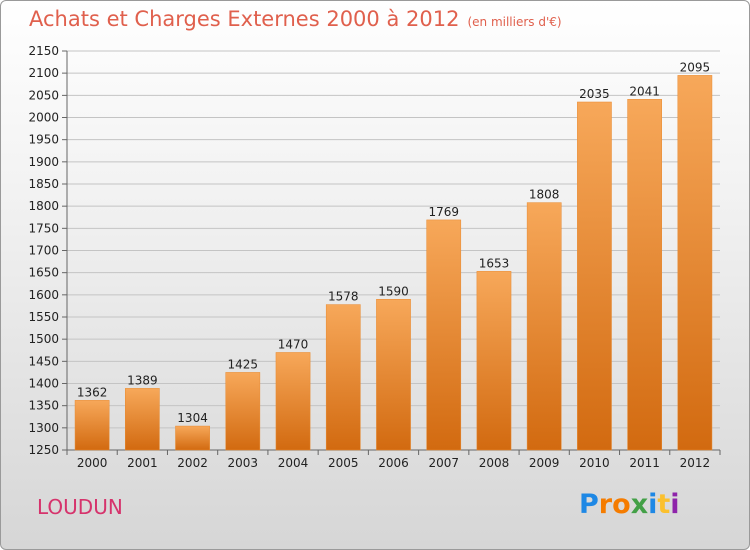 Image resolution: width=750 pixels, height=550 pixels. I want to click on x-tick-label: 2010, so click(594, 463).